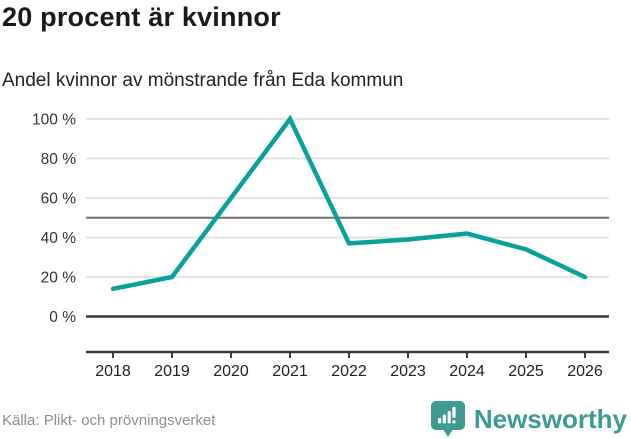 The image size is (631, 439). Describe the element at coordinates (59, 238) in the screenshot. I see `y-axis-label: 40 %` at that location.